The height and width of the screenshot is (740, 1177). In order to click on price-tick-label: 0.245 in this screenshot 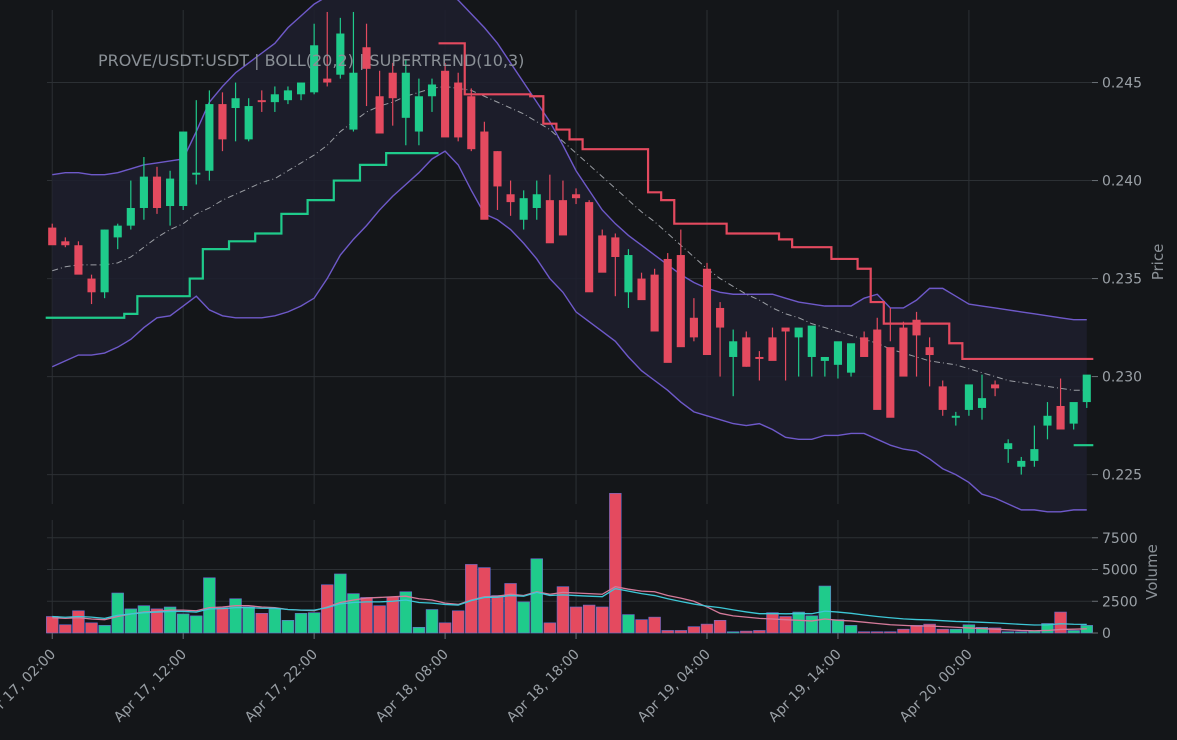, I will do `click(1122, 84)`.